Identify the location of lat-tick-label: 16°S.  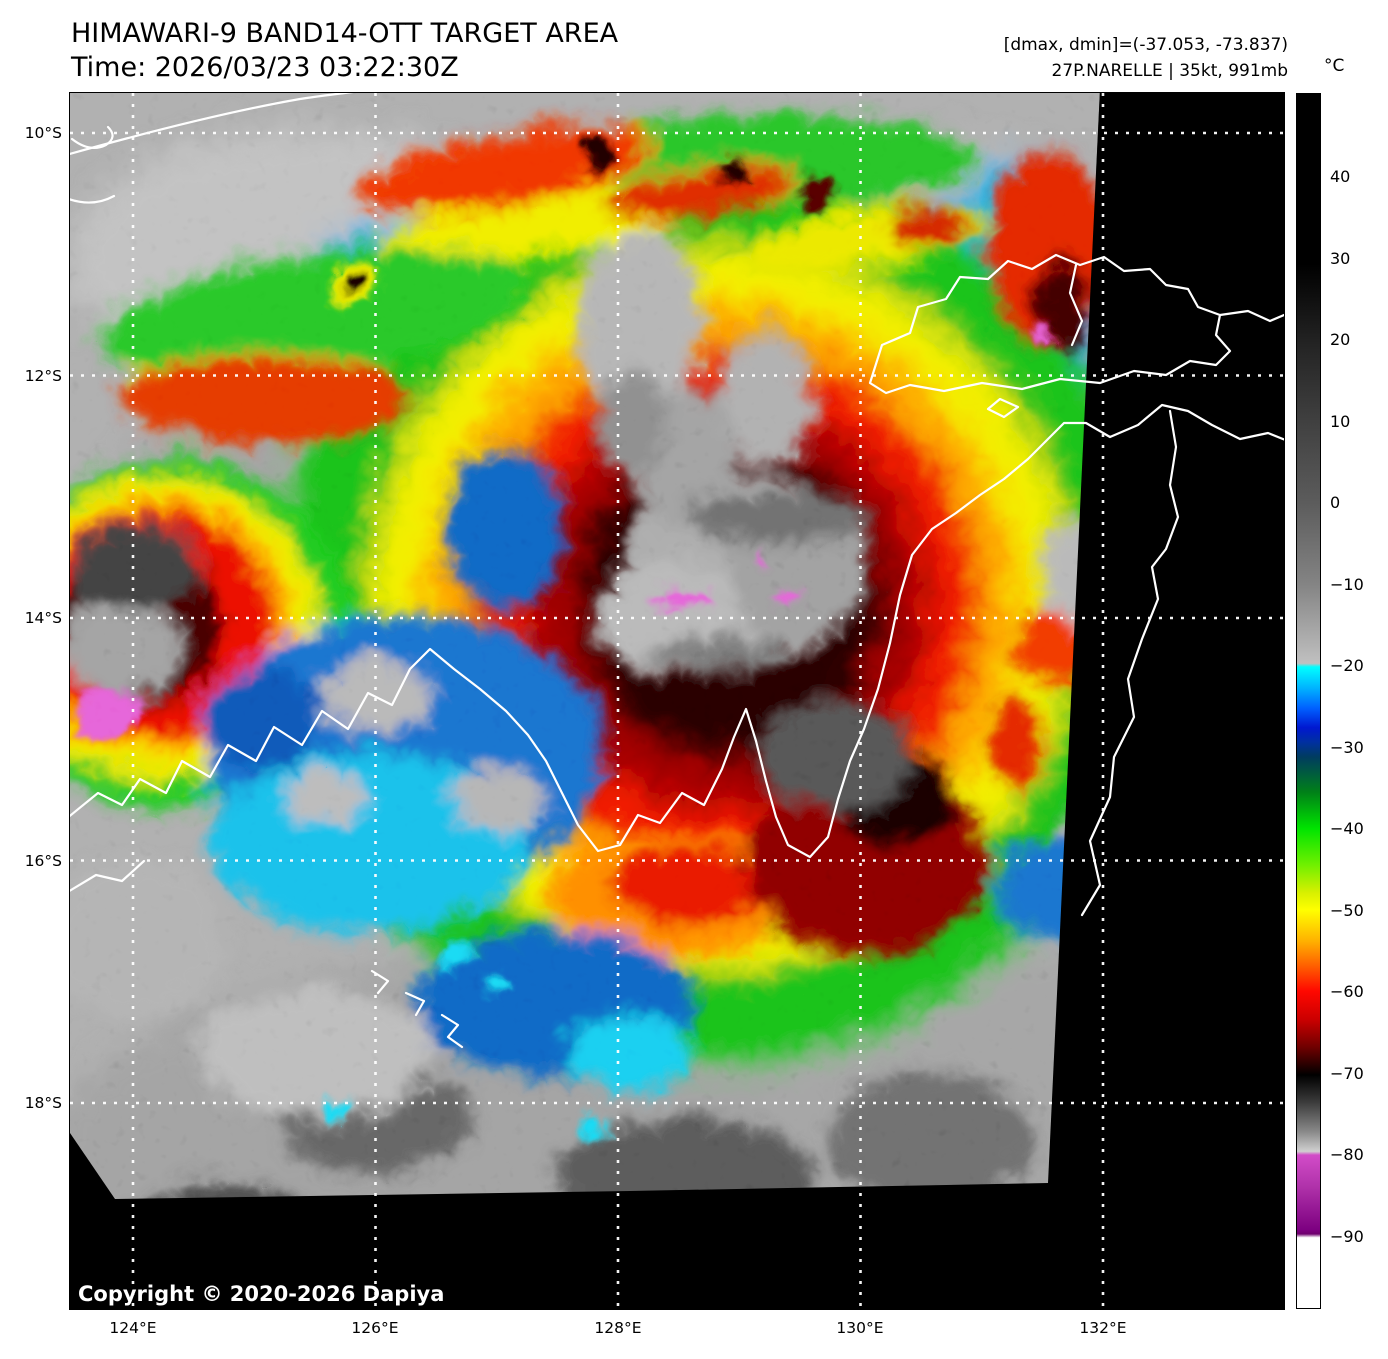
(43, 861).